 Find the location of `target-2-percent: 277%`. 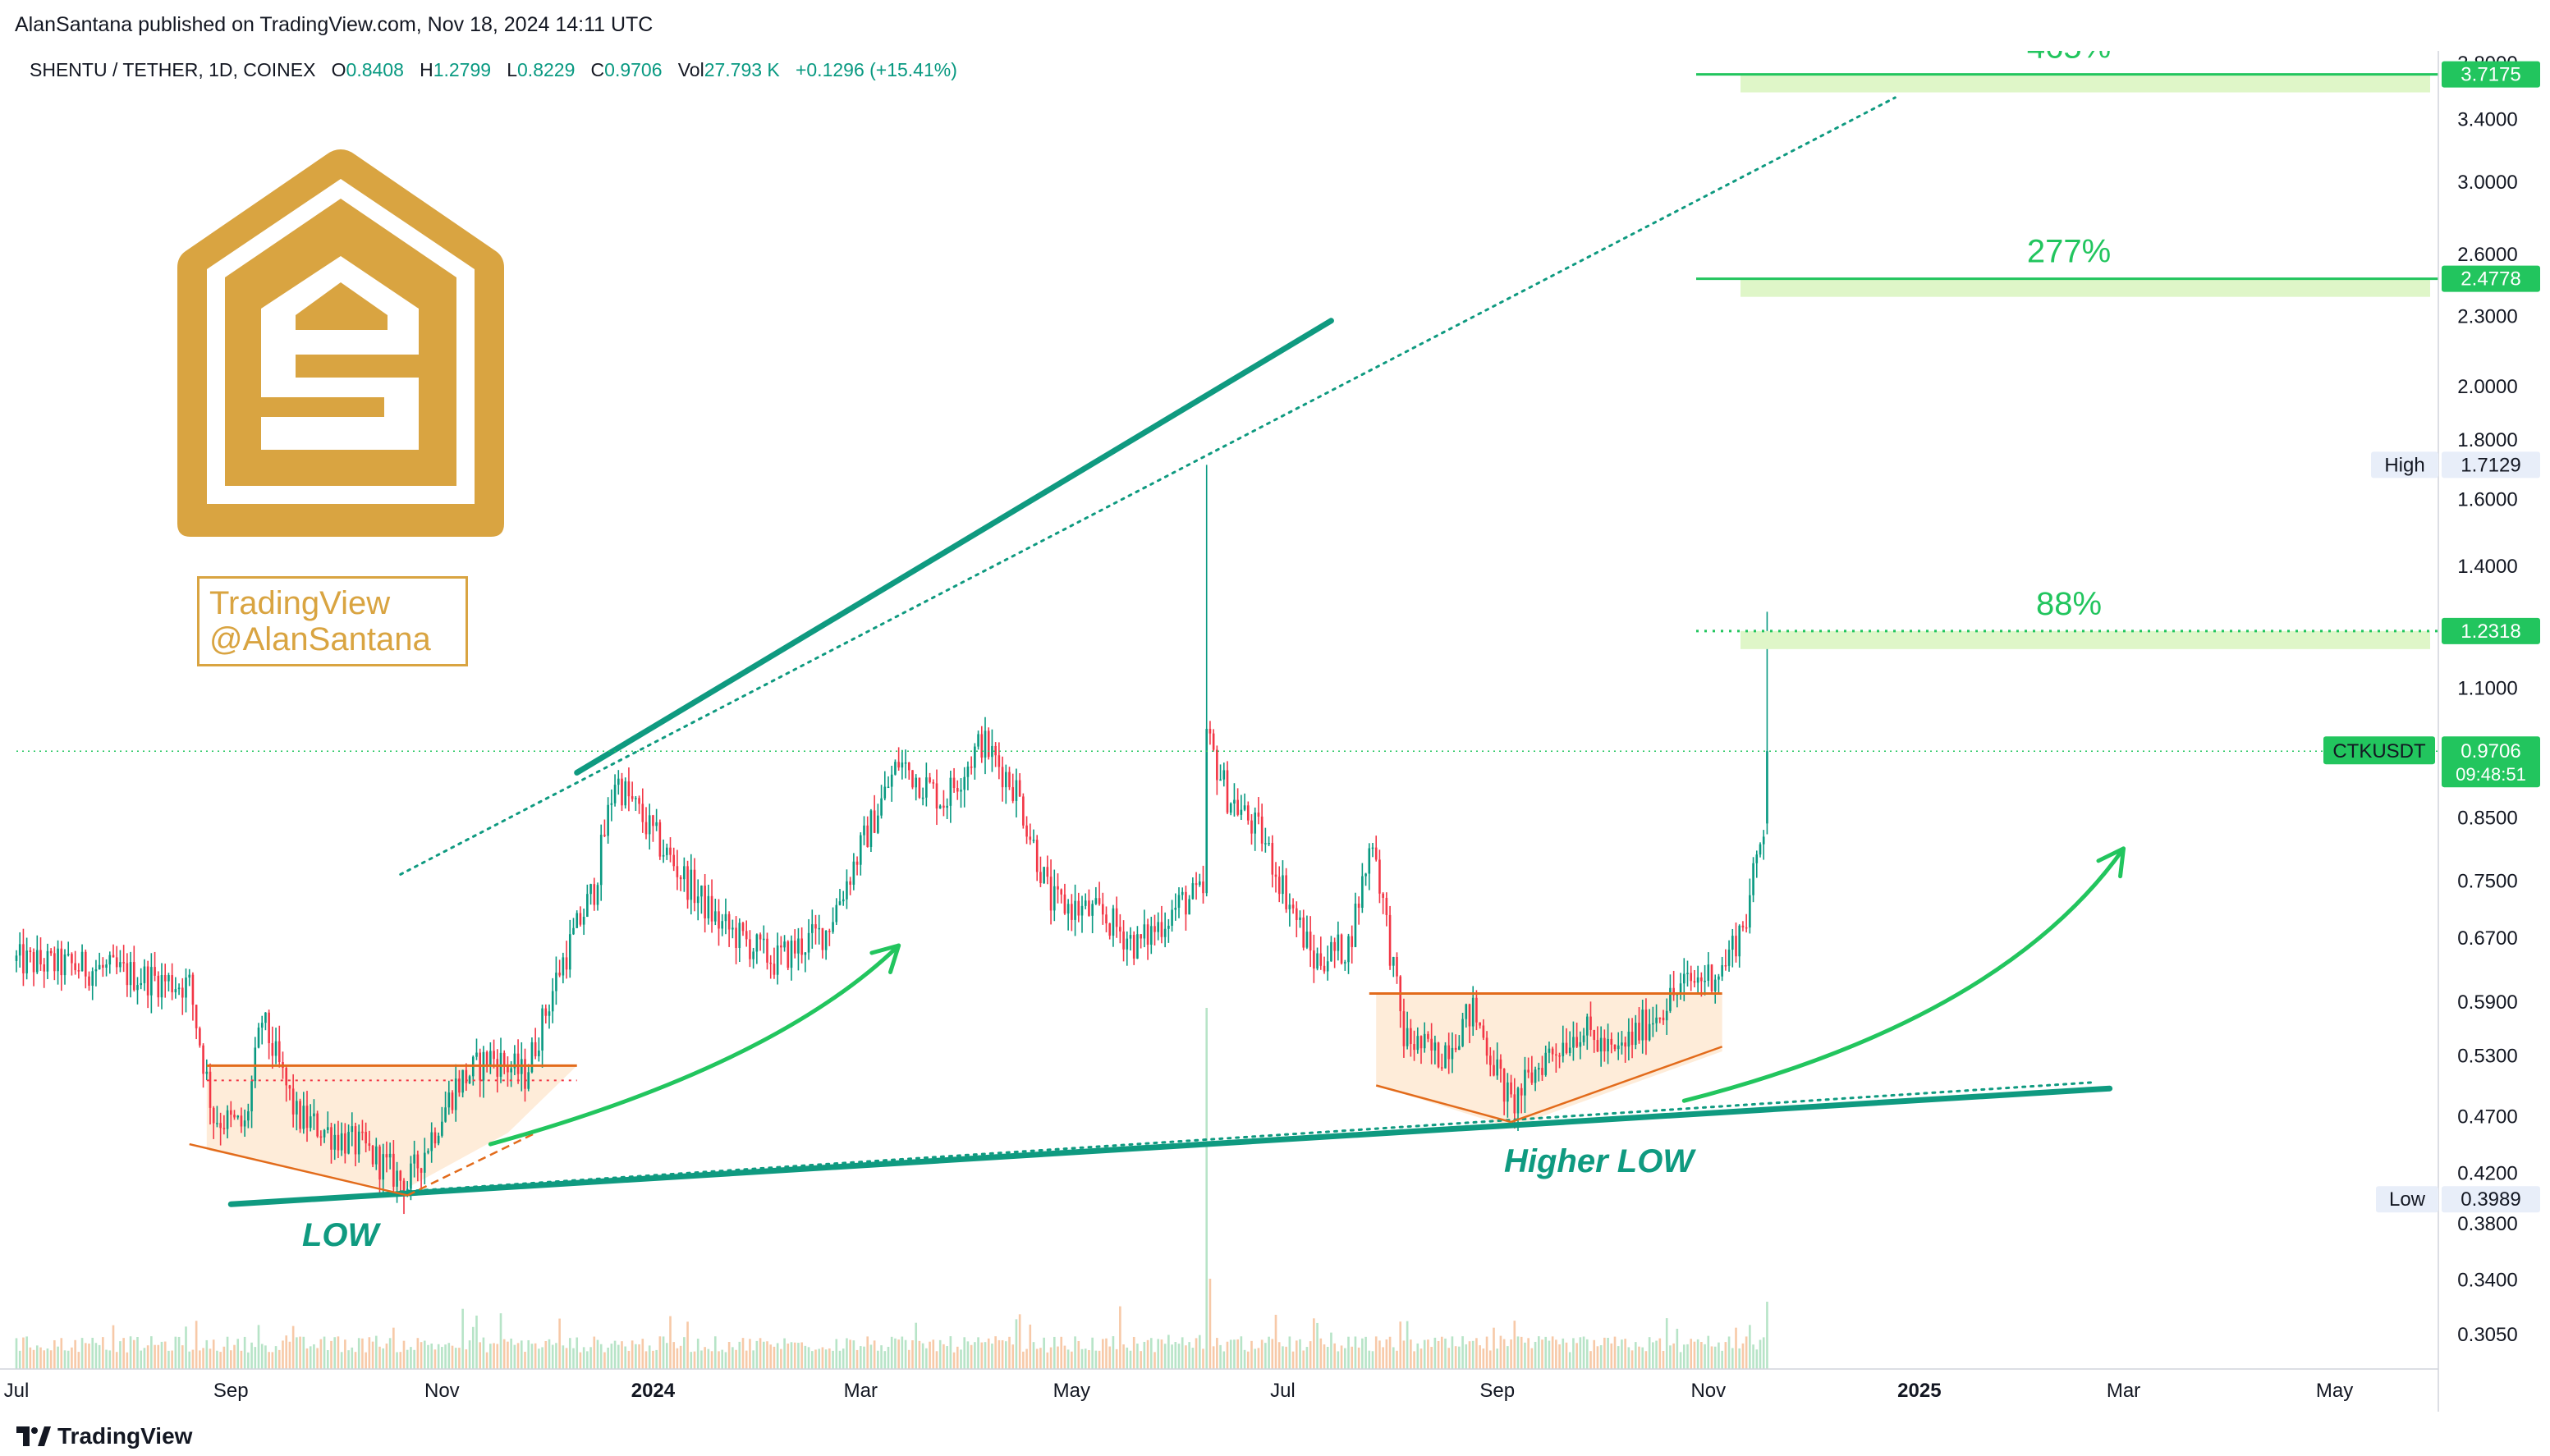

target-2-percent: 277% is located at coordinates (2069, 252).